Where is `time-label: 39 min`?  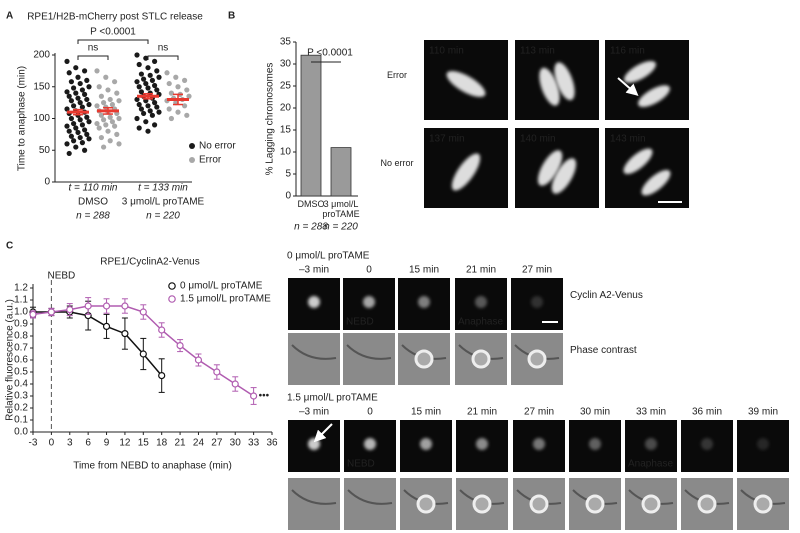 time-label: 39 min is located at coordinates (763, 412).